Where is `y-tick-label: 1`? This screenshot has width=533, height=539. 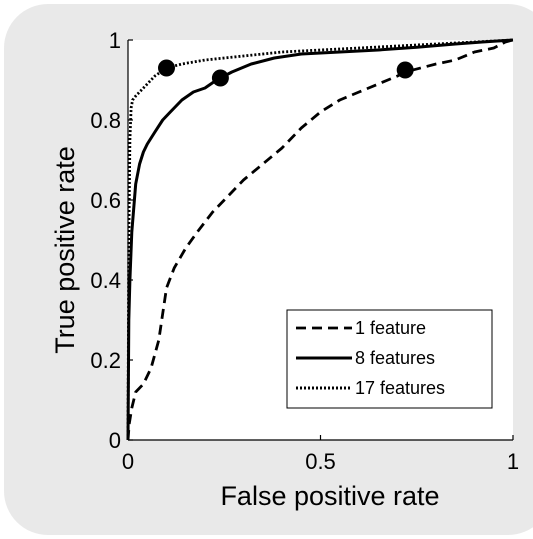
y-tick-label: 1 is located at coordinates (115, 40).